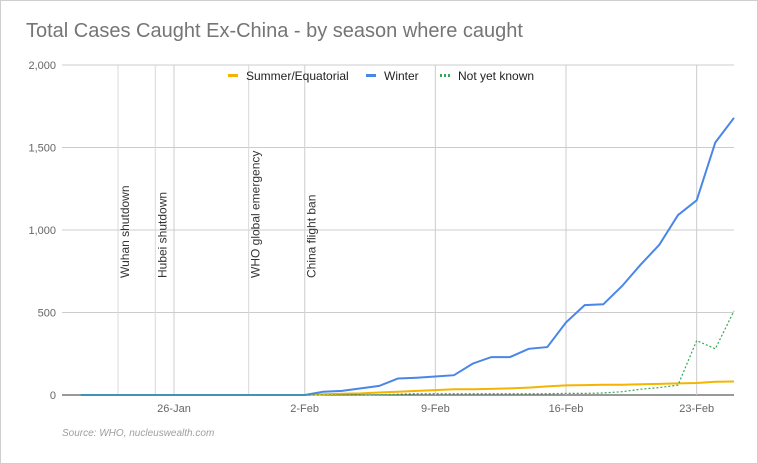 The height and width of the screenshot is (464, 758). What do you see at coordinates (42, 231) in the screenshot?
I see `y-tick-label: 1,000` at bounding box center [42, 231].